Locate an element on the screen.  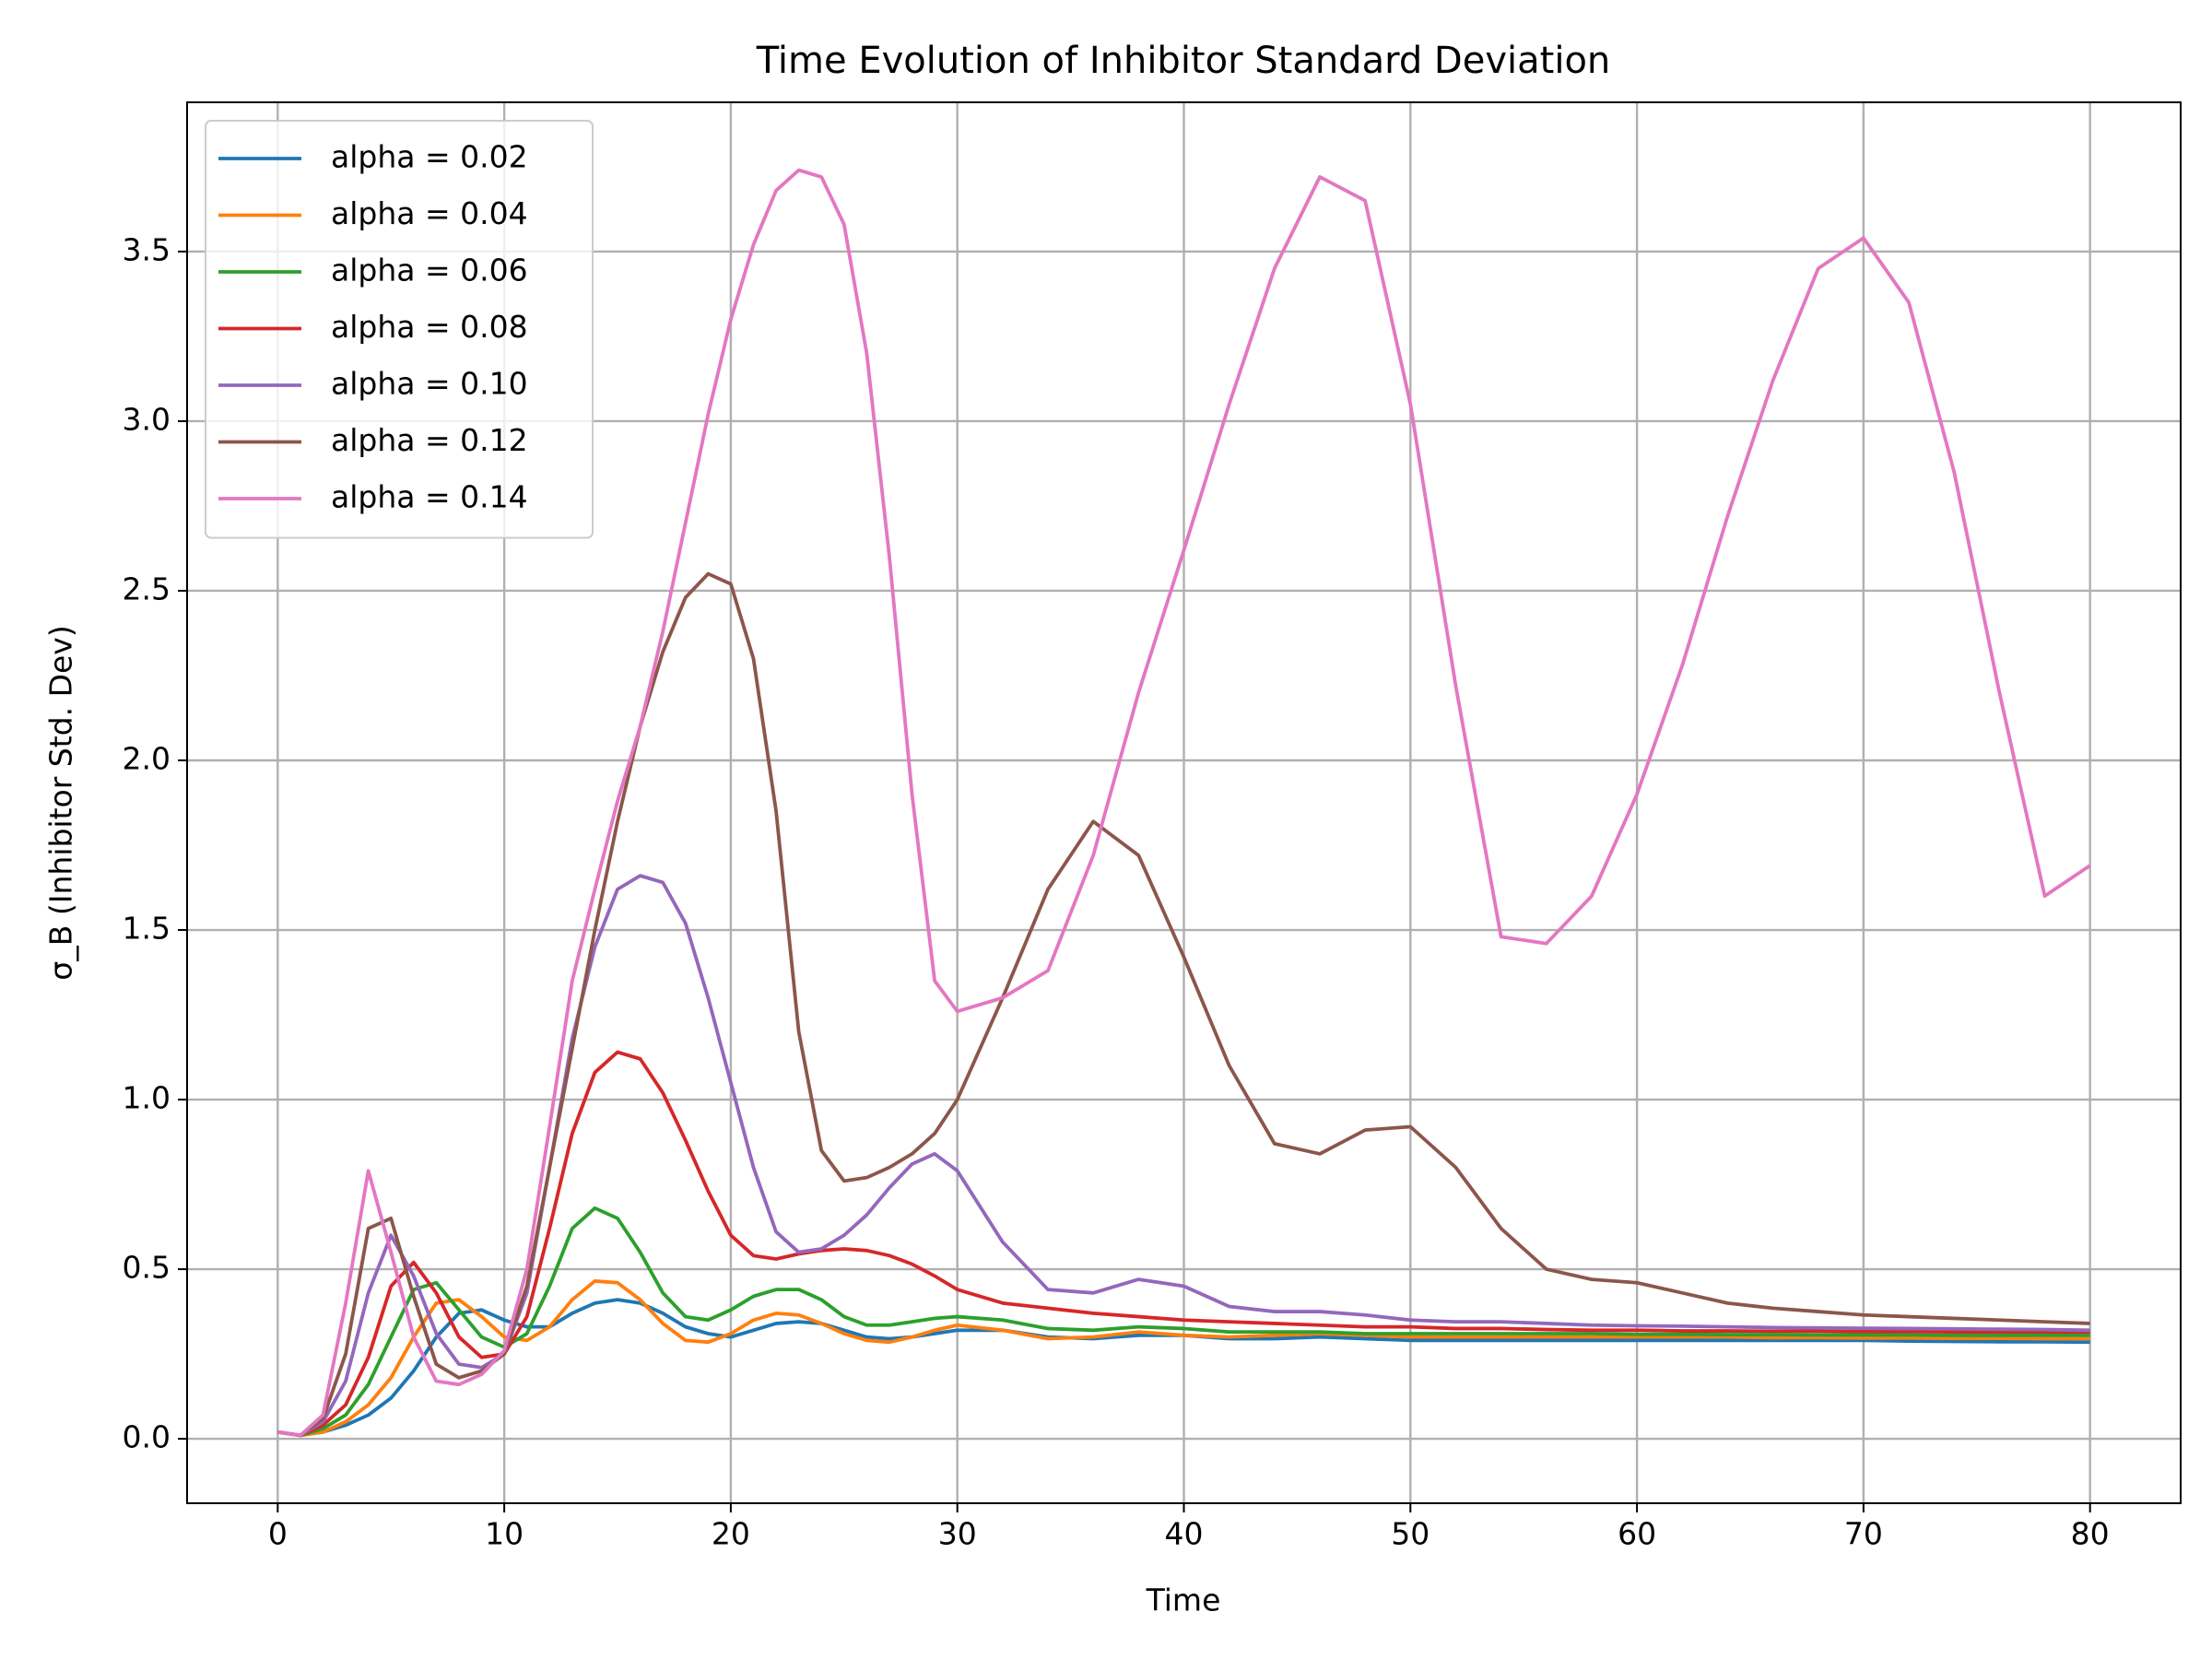
x-tick-label: 70 is located at coordinates (1863, 1534).